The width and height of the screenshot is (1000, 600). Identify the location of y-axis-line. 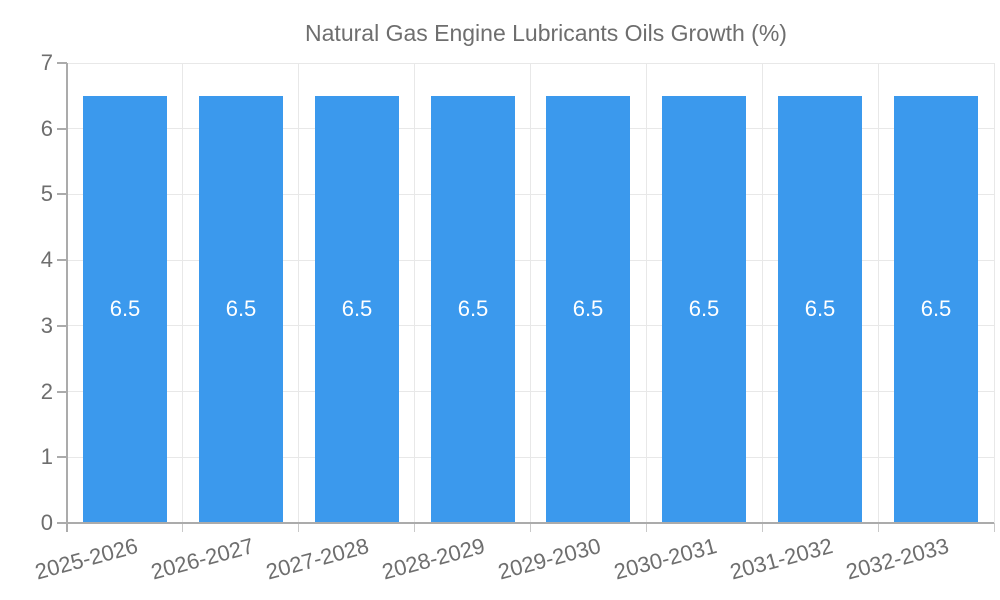
(67, 297).